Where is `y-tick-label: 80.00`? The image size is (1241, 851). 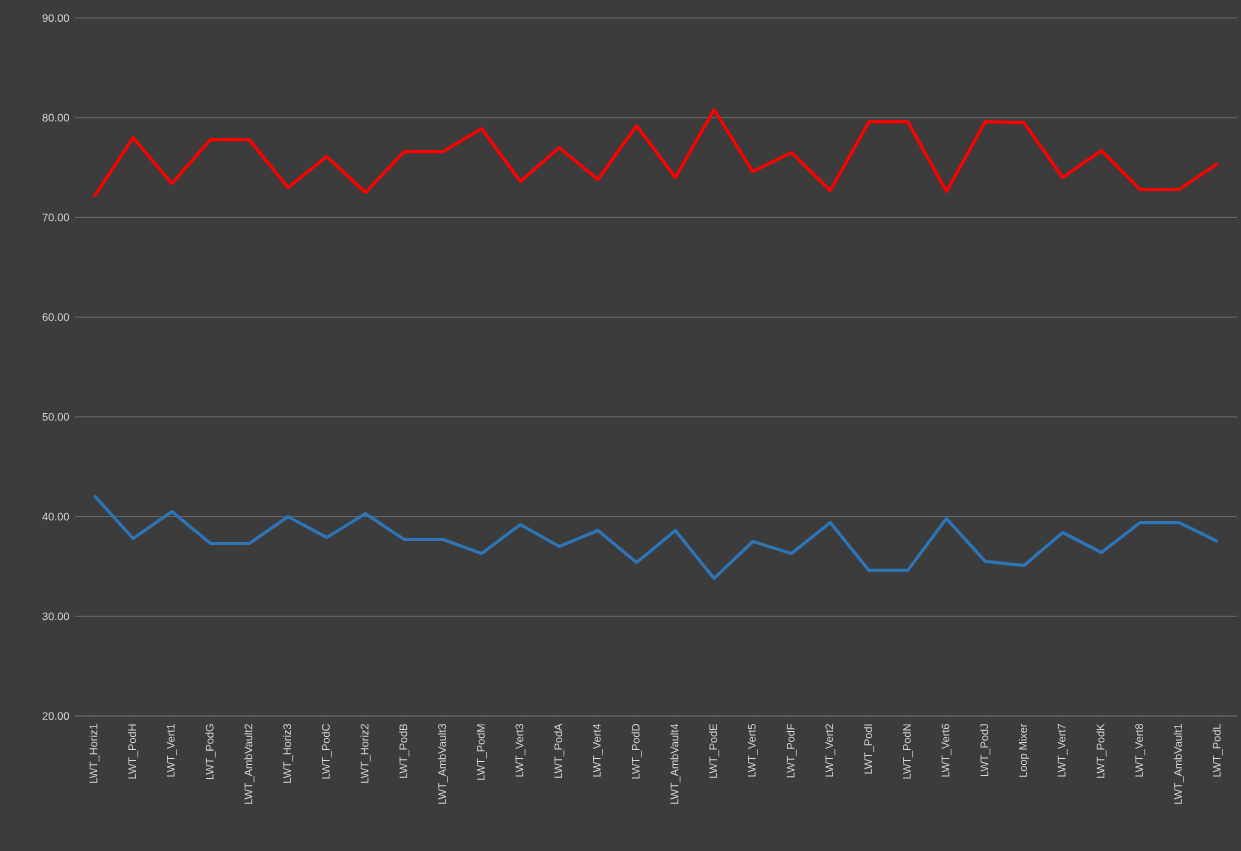
y-tick-label: 80.00 is located at coordinates (56, 117).